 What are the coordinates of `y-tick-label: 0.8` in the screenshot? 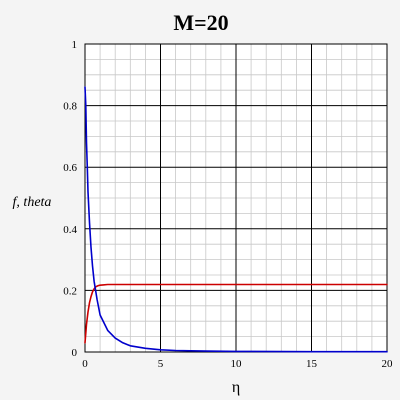 It's located at (70, 107).